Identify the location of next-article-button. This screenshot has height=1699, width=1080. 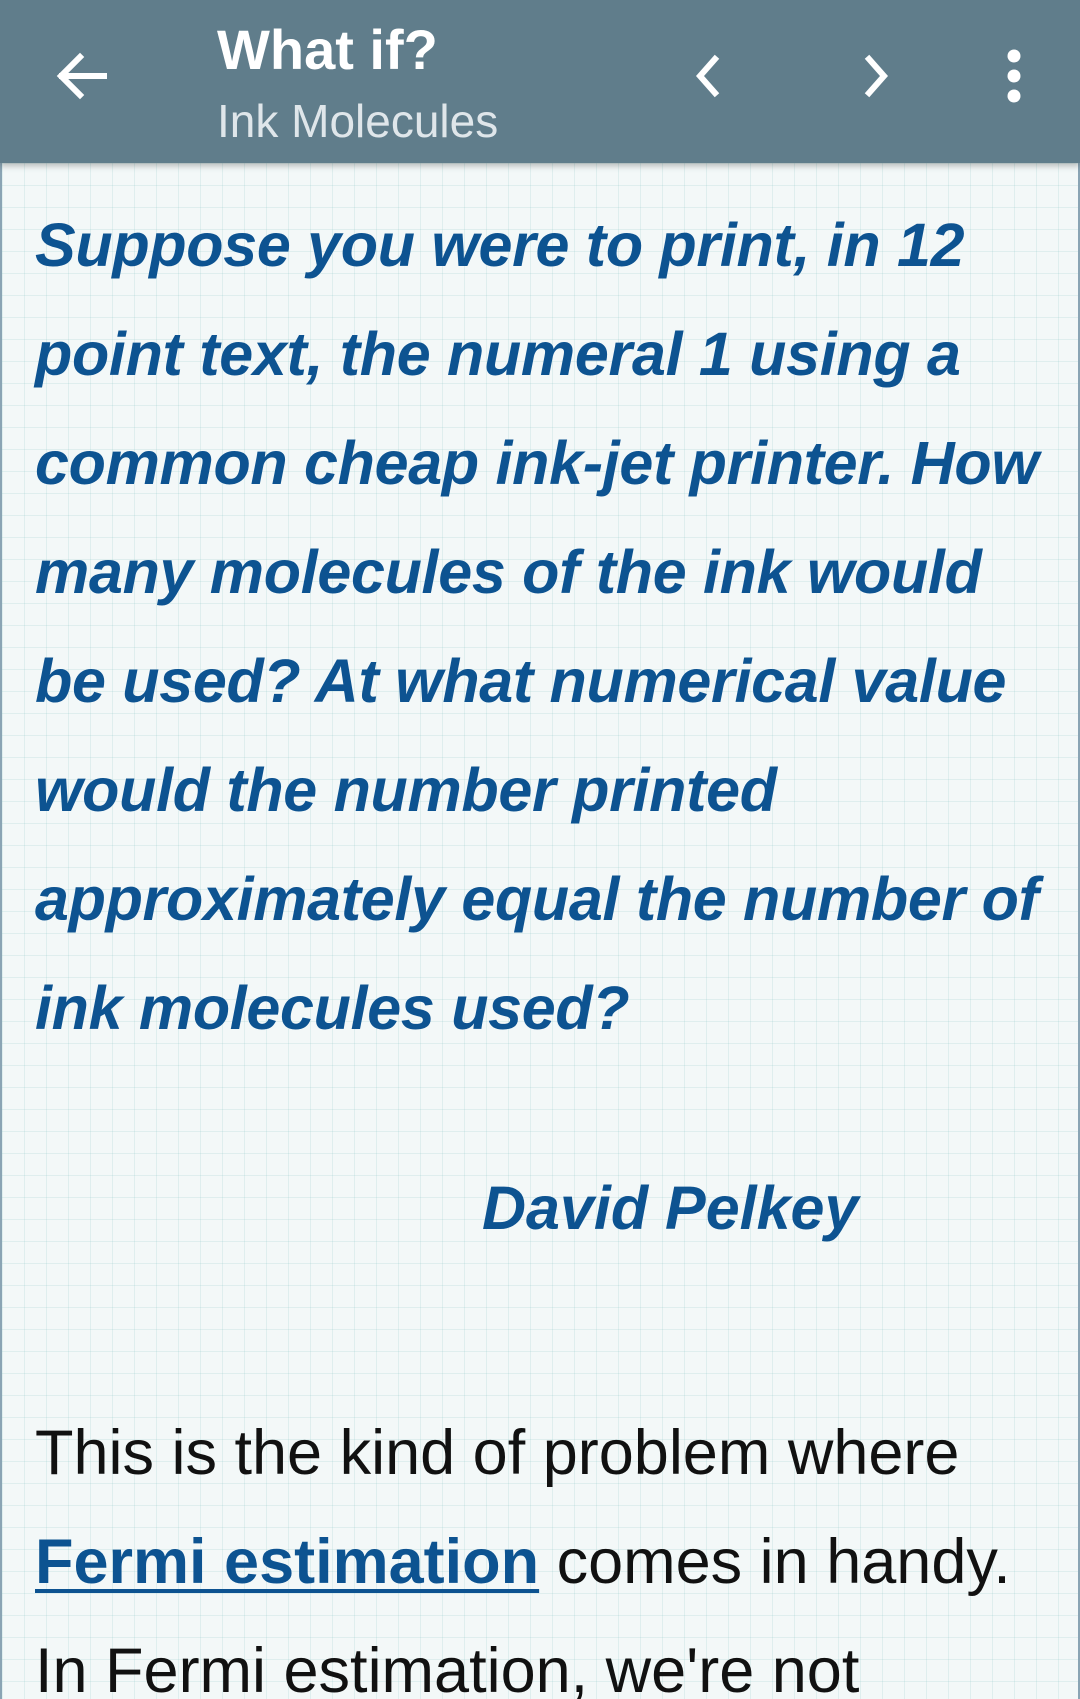
(876, 78).